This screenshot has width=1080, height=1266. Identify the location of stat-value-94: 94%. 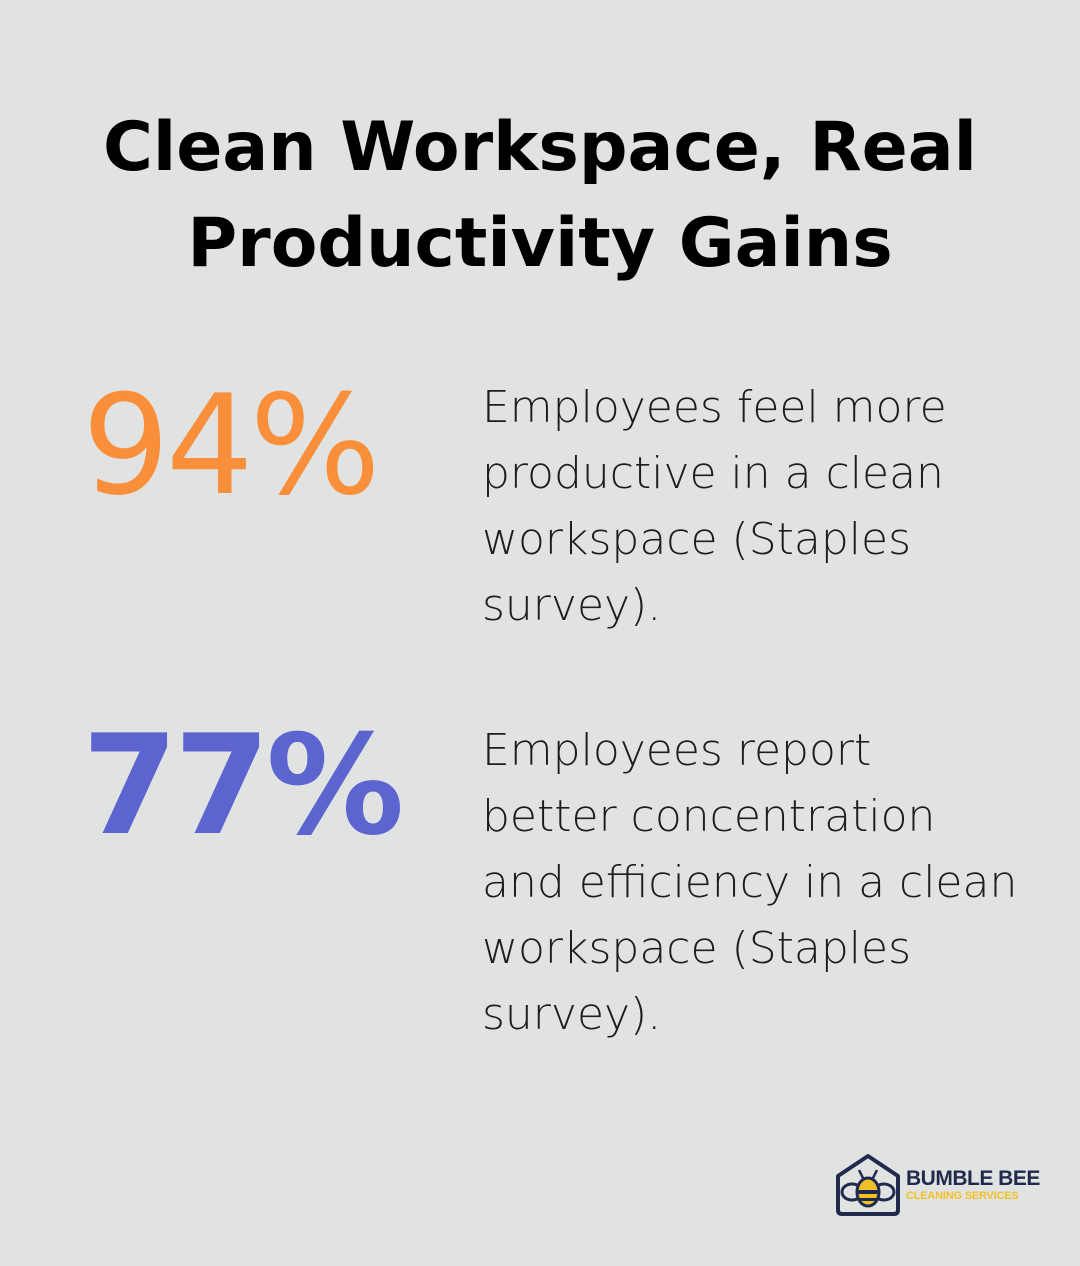
(231, 445).